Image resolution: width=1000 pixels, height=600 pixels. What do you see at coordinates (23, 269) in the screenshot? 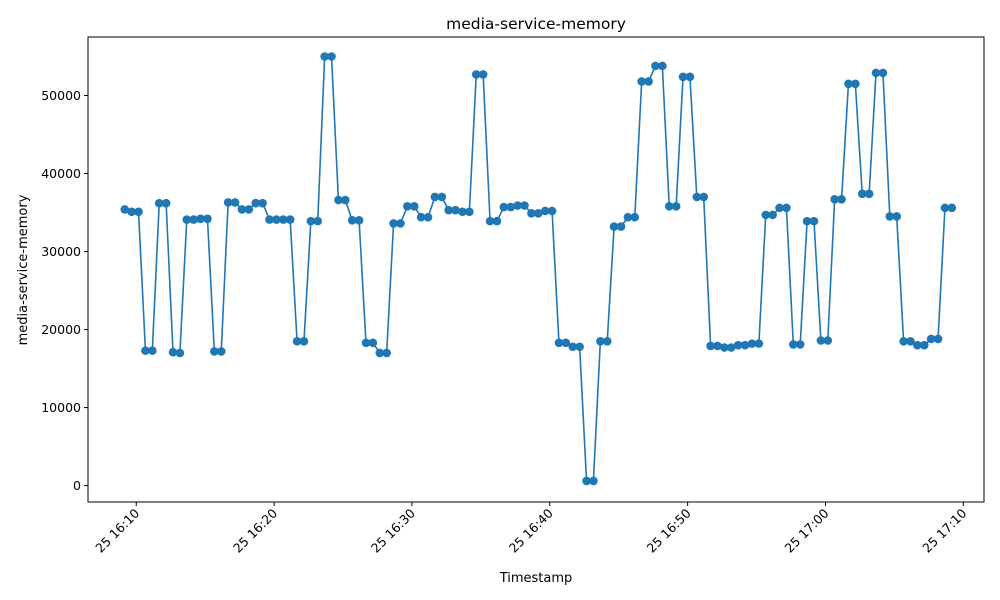
I see `y-axis-label: media-service-memory` at bounding box center [23, 269].